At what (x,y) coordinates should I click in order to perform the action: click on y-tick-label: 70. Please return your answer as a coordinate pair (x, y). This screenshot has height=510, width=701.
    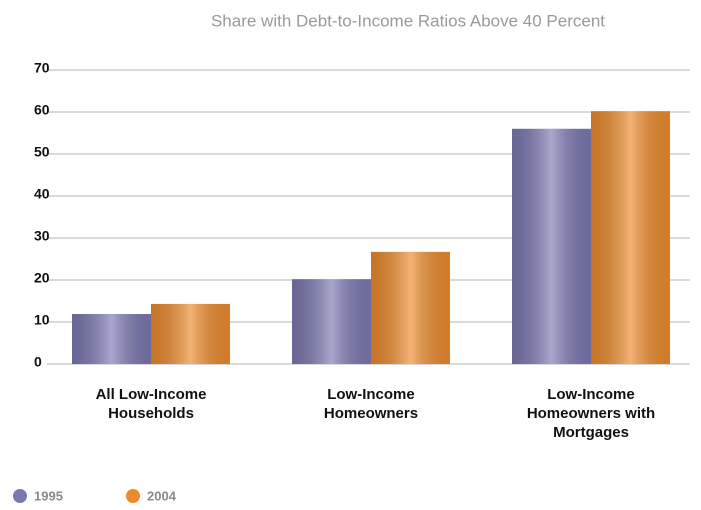
    Looking at the image, I should click on (42, 68).